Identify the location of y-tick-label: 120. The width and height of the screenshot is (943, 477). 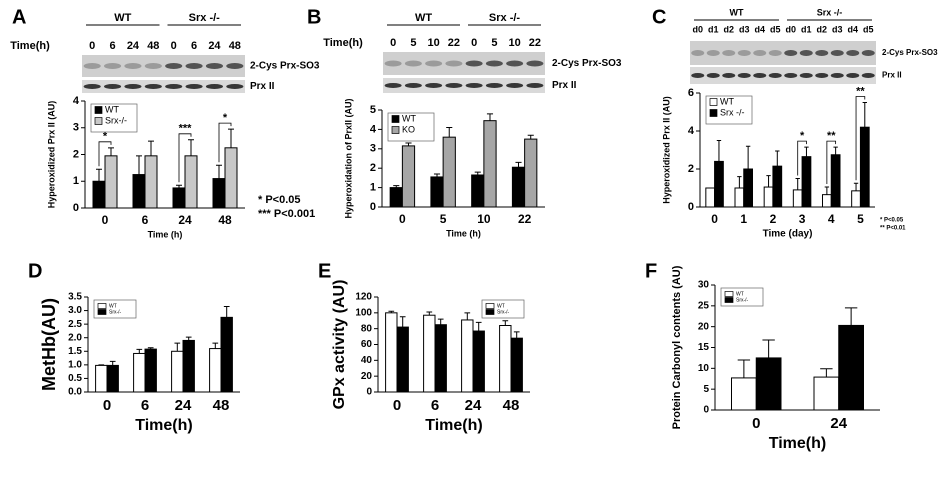
(363, 297).